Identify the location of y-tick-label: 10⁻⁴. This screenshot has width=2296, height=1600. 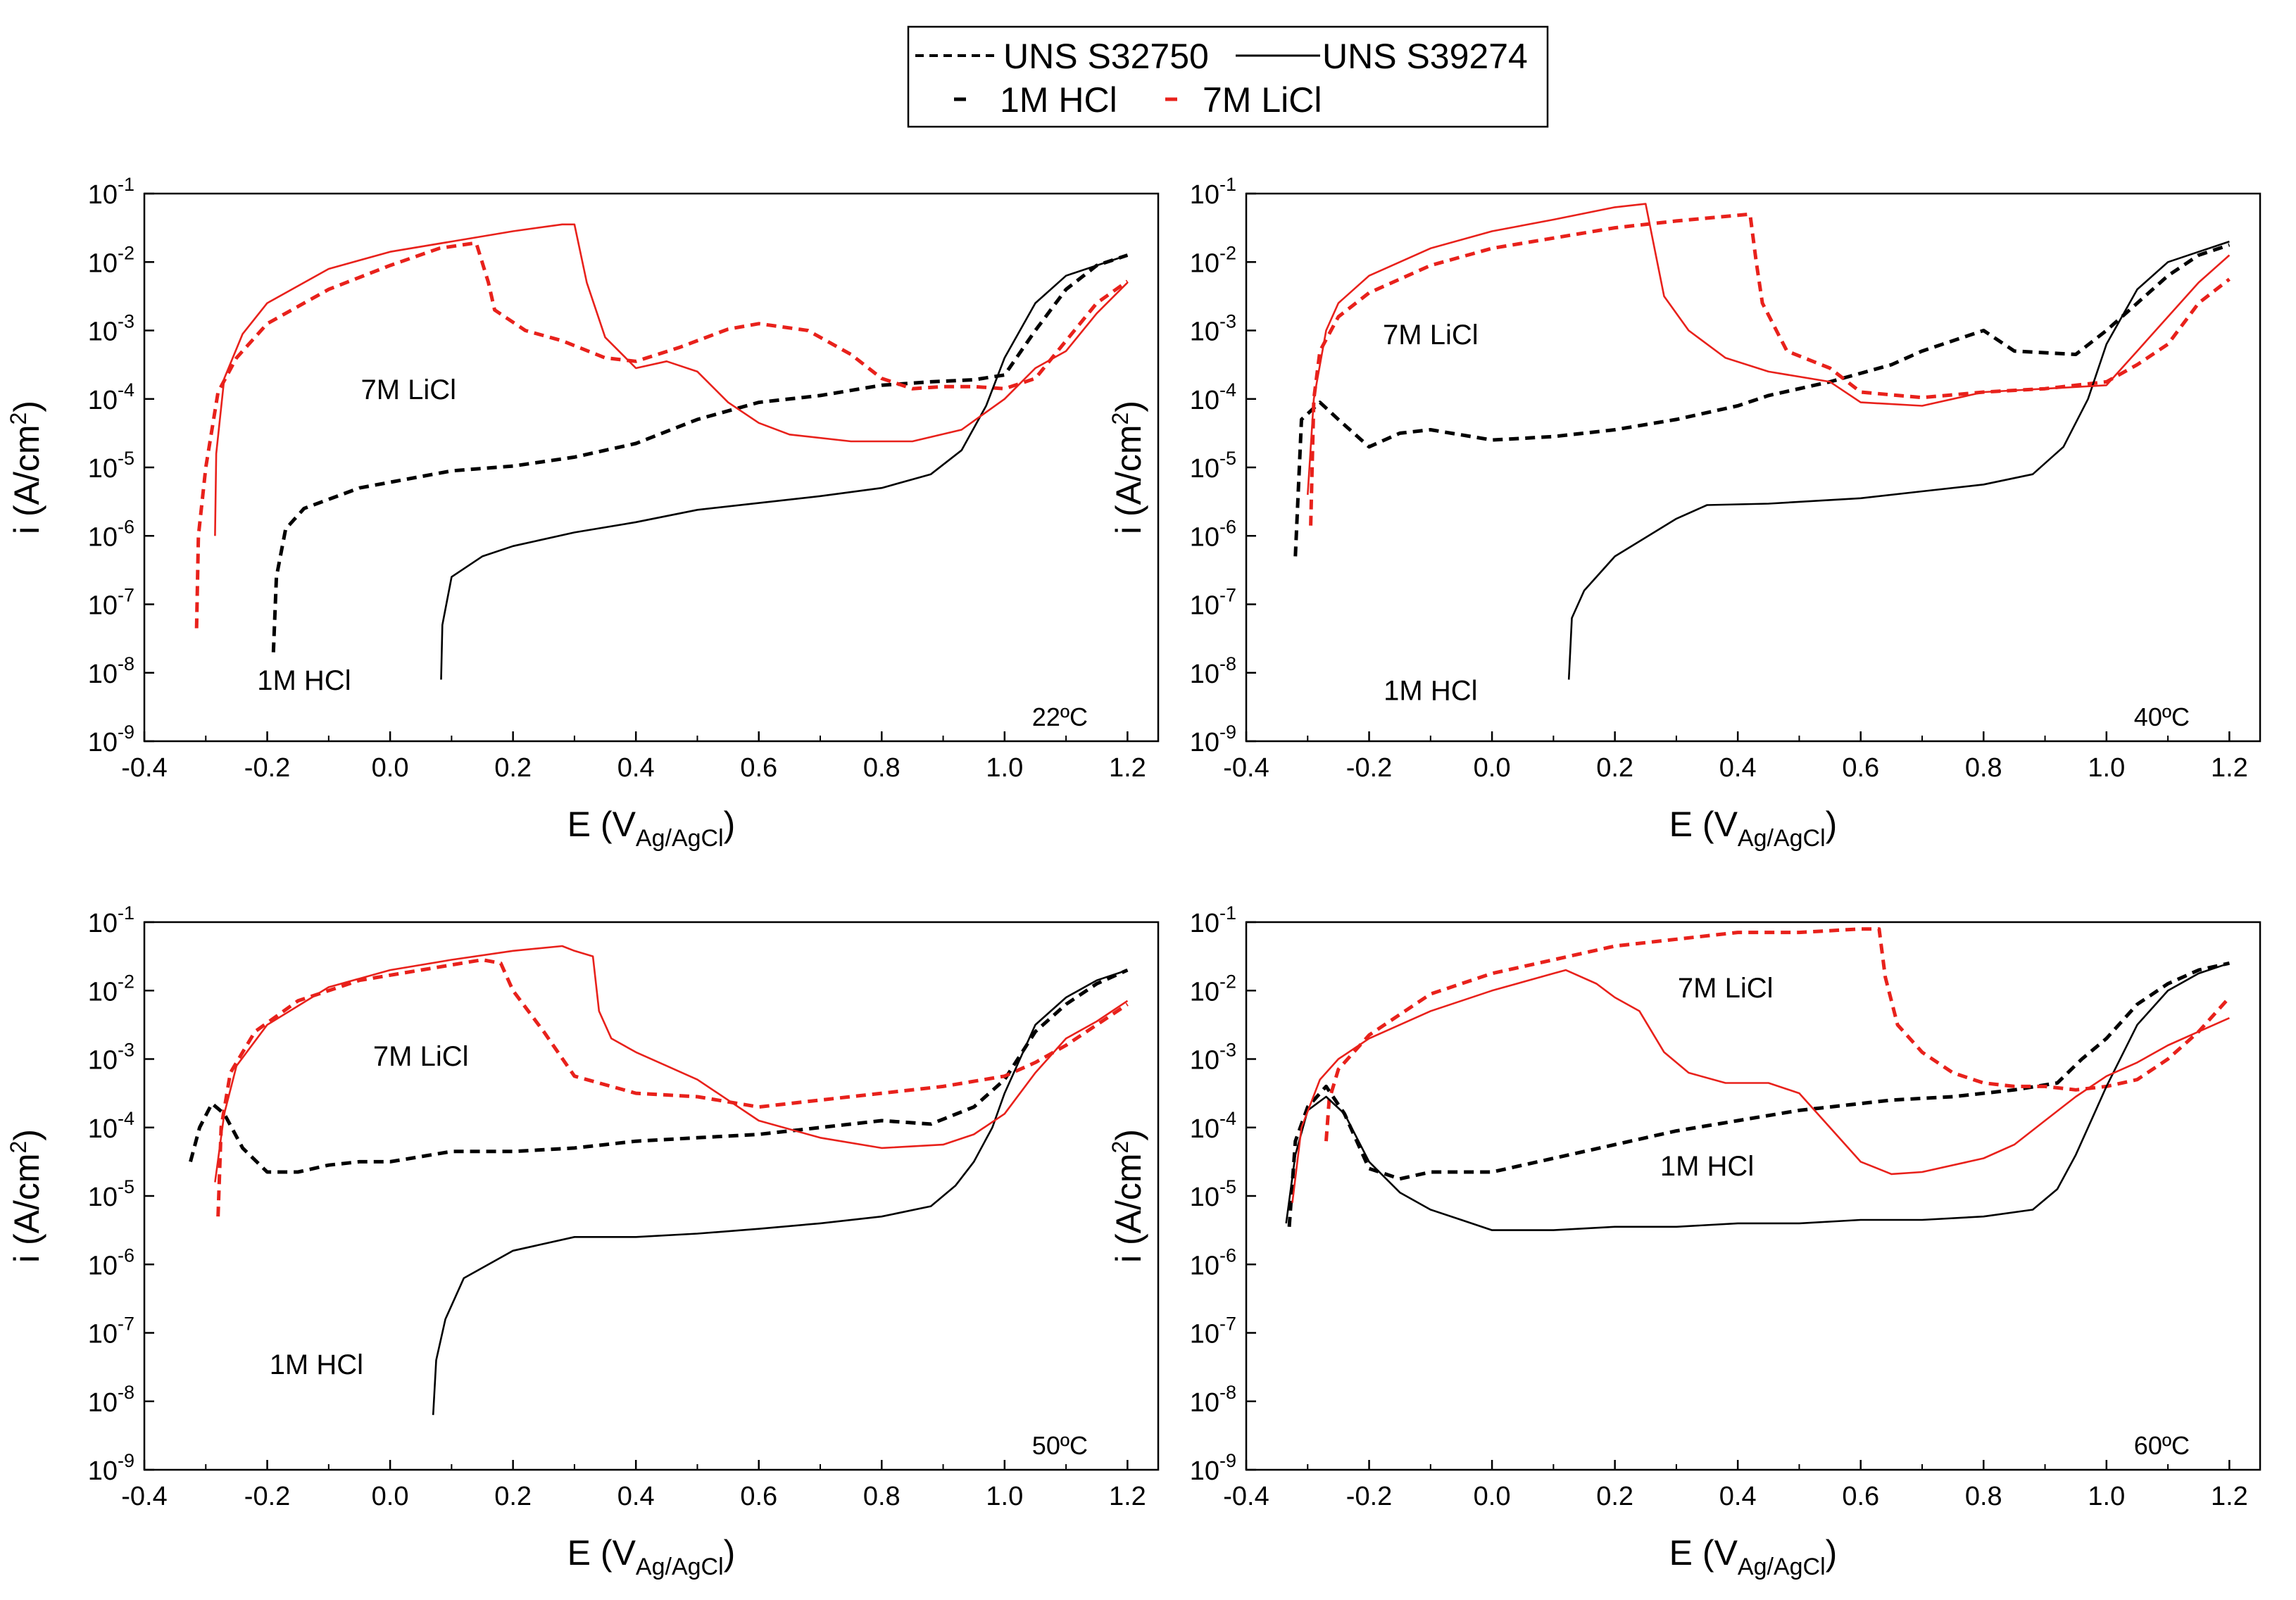
(1213, 397).